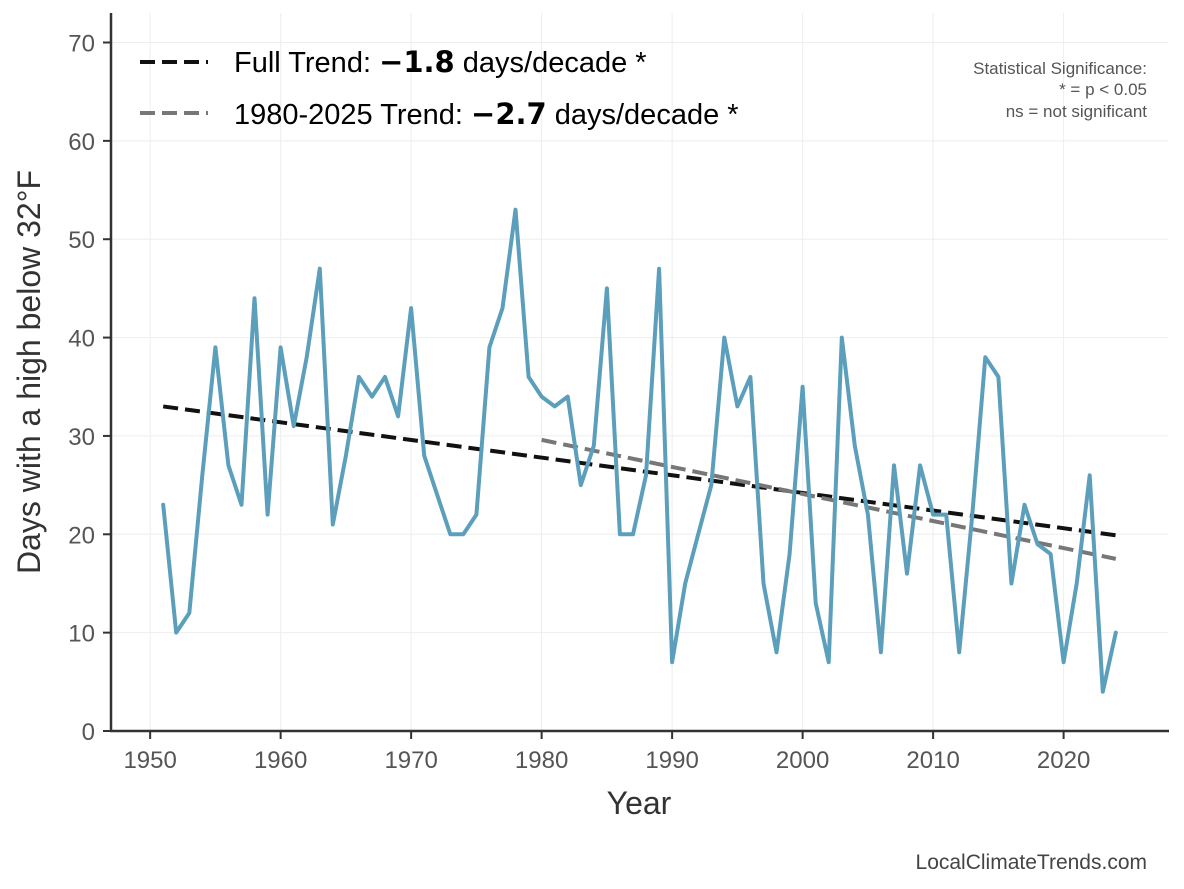  Describe the element at coordinates (88, 732) in the screenshot. I see `y-tick-label: 0` at that location.